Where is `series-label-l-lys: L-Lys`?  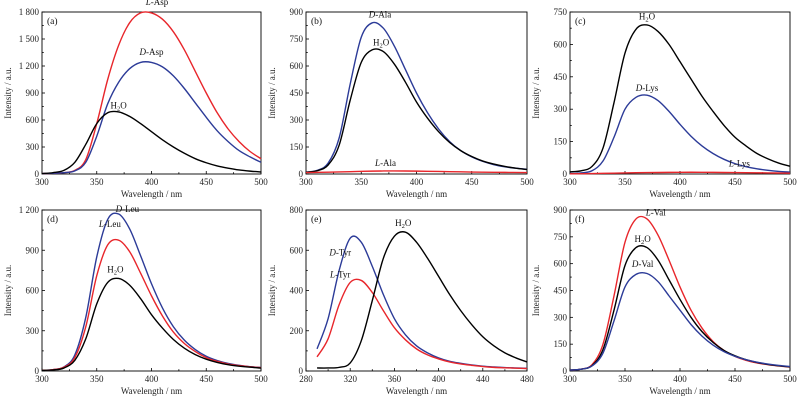 series-label-l-lys: L-Lys is located at coordinates (739, 163).